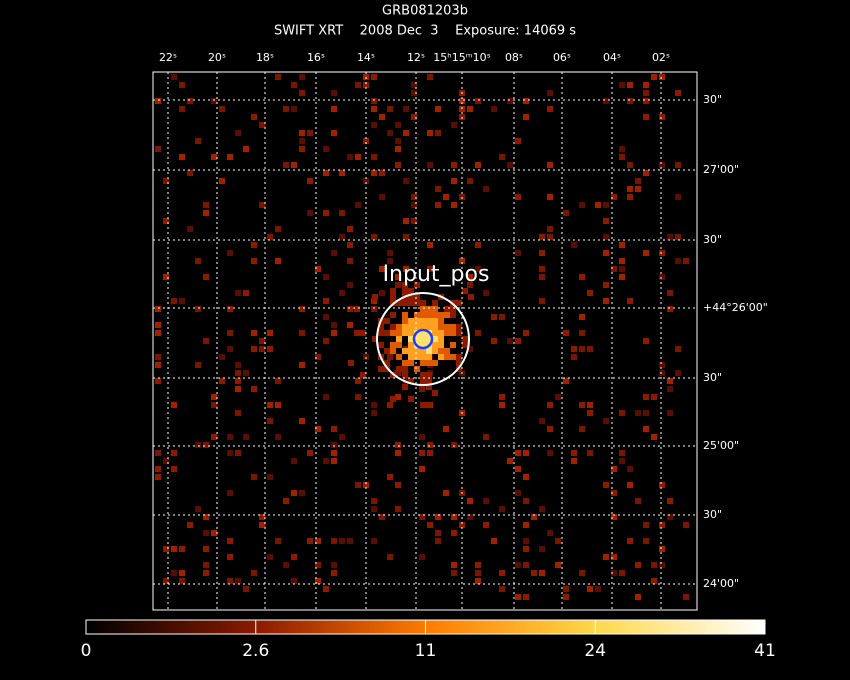  Describe the element at coordinates (595, 651) in the screenshot. I see `colorbar-label: 24` at that location.